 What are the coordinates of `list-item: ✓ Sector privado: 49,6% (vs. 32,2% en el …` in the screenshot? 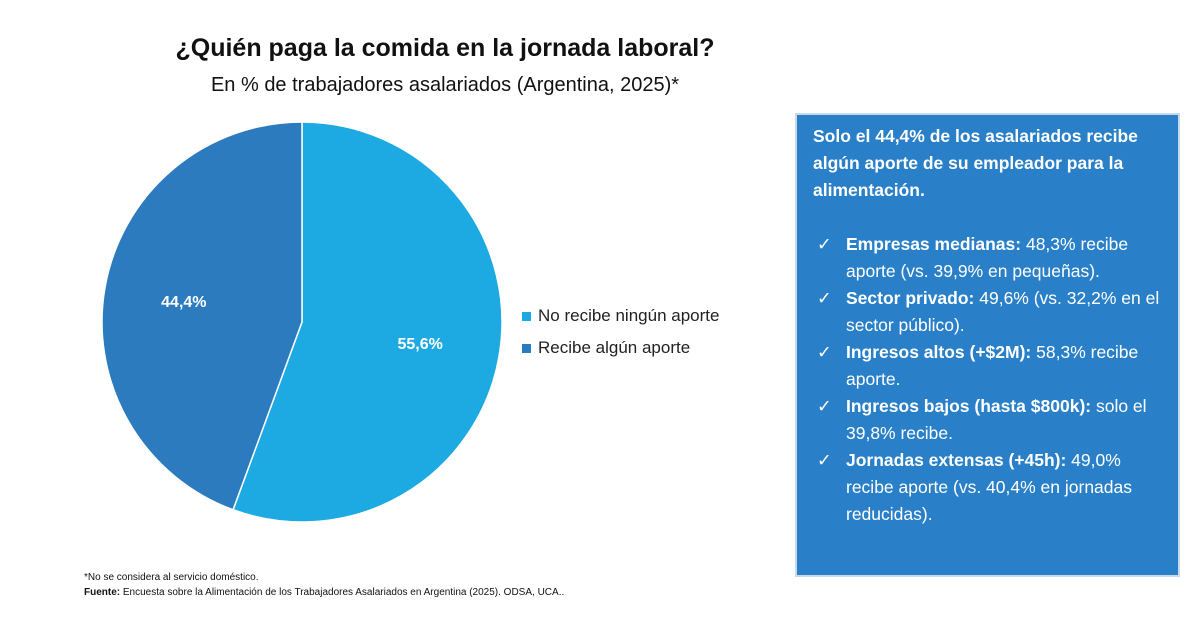 It's located at (987, 312).